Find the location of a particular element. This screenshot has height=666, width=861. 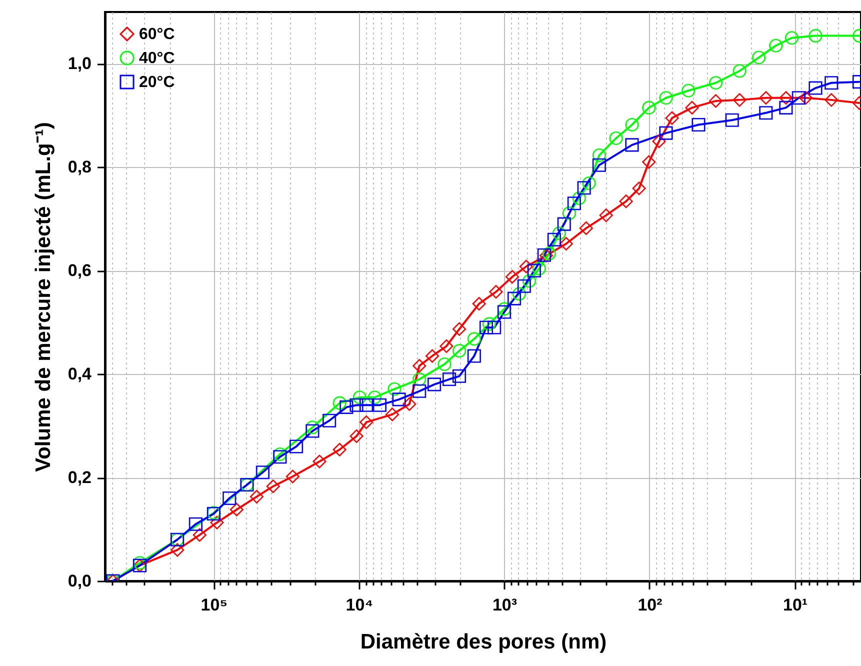

y-tick-label: 0,8 is located at coordinates (80, 167).